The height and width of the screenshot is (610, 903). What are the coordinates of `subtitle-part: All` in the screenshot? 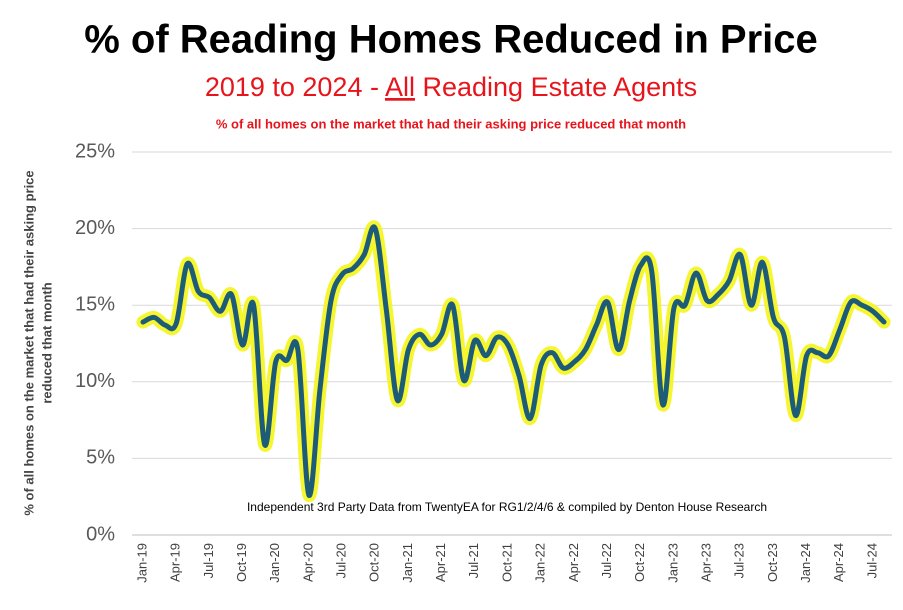 It's located at (400, 87).